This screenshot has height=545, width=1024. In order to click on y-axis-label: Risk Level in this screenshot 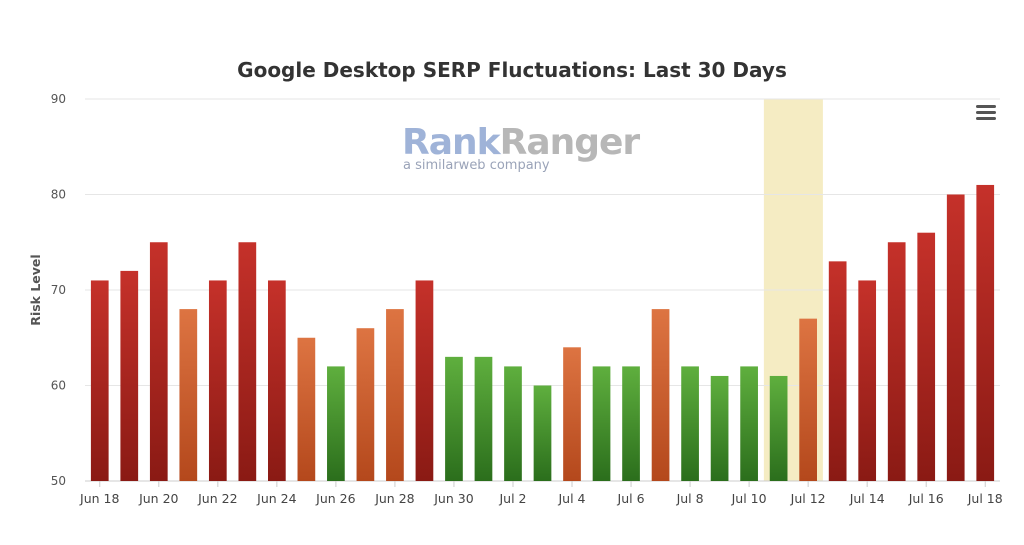, I will do `click(35, 289)`.